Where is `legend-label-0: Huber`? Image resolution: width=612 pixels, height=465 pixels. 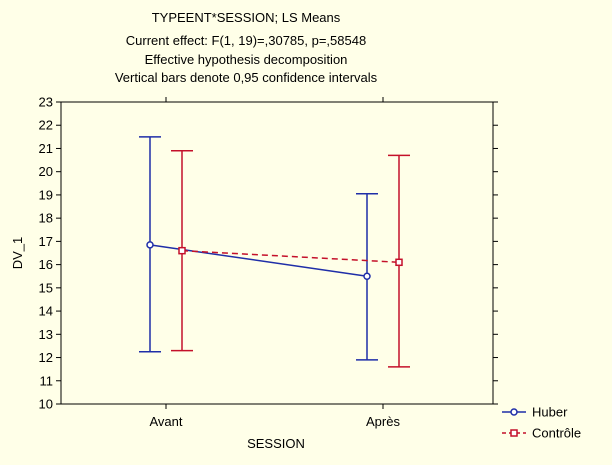 legend-label-0: Huber is located at coordinates (550, 412).